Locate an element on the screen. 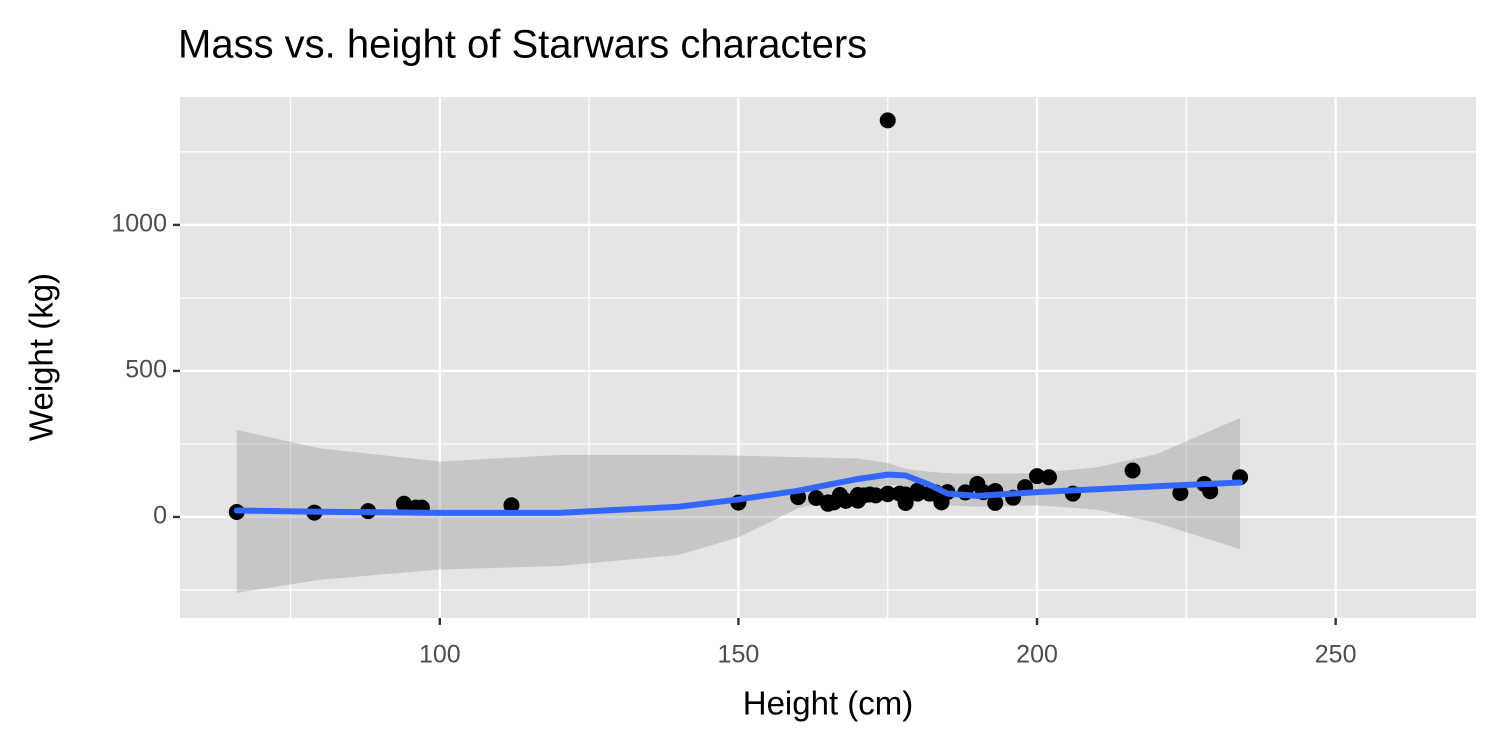 The image size is (1500, 750). y-axis-label: Weight (kg) is located at coordinates (41, 357).